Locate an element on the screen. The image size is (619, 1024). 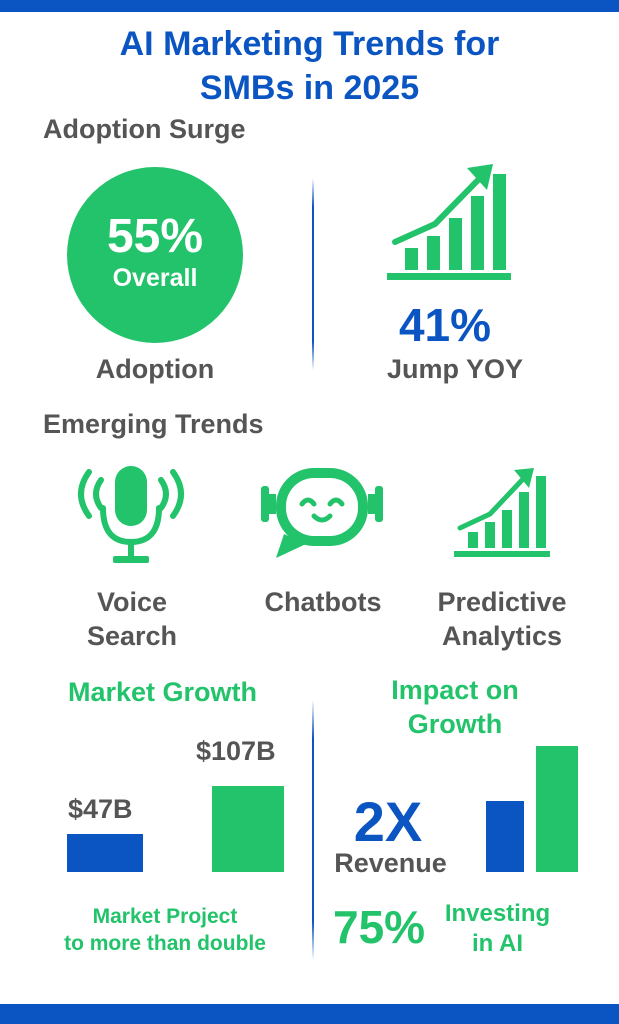
divider-bottom is located at coordinates (313, 830).